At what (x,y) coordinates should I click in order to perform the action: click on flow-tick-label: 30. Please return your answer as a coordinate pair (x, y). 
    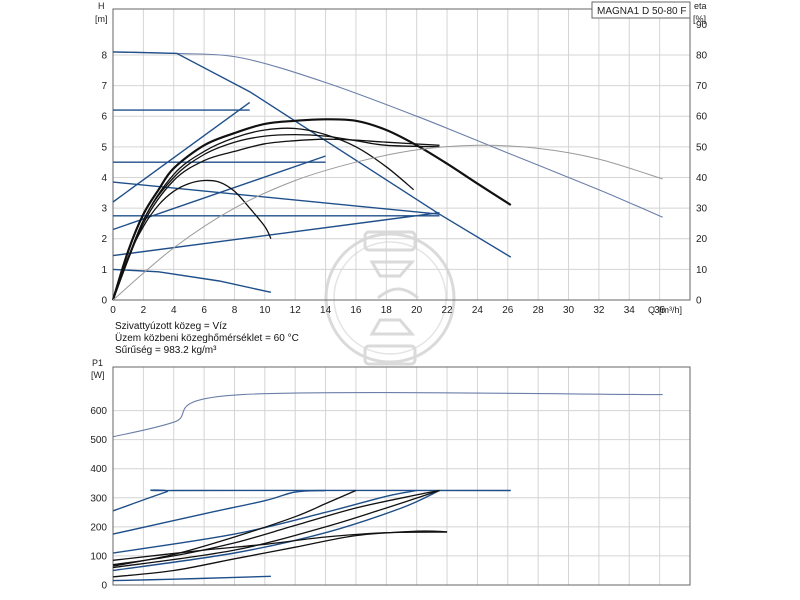
    Looking at the image, I should click on (569, 310).